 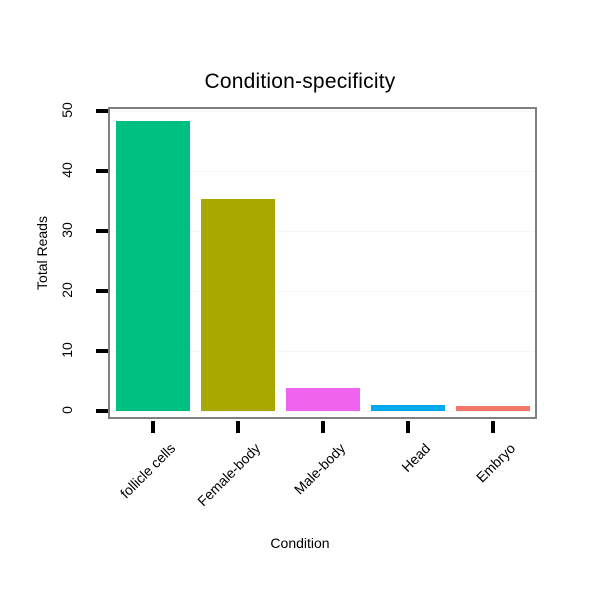 What do you see at coordinates (67, 170) in the screenshot?
I see `y-axis-tick-label: 40` at bounding box center [67, 170].